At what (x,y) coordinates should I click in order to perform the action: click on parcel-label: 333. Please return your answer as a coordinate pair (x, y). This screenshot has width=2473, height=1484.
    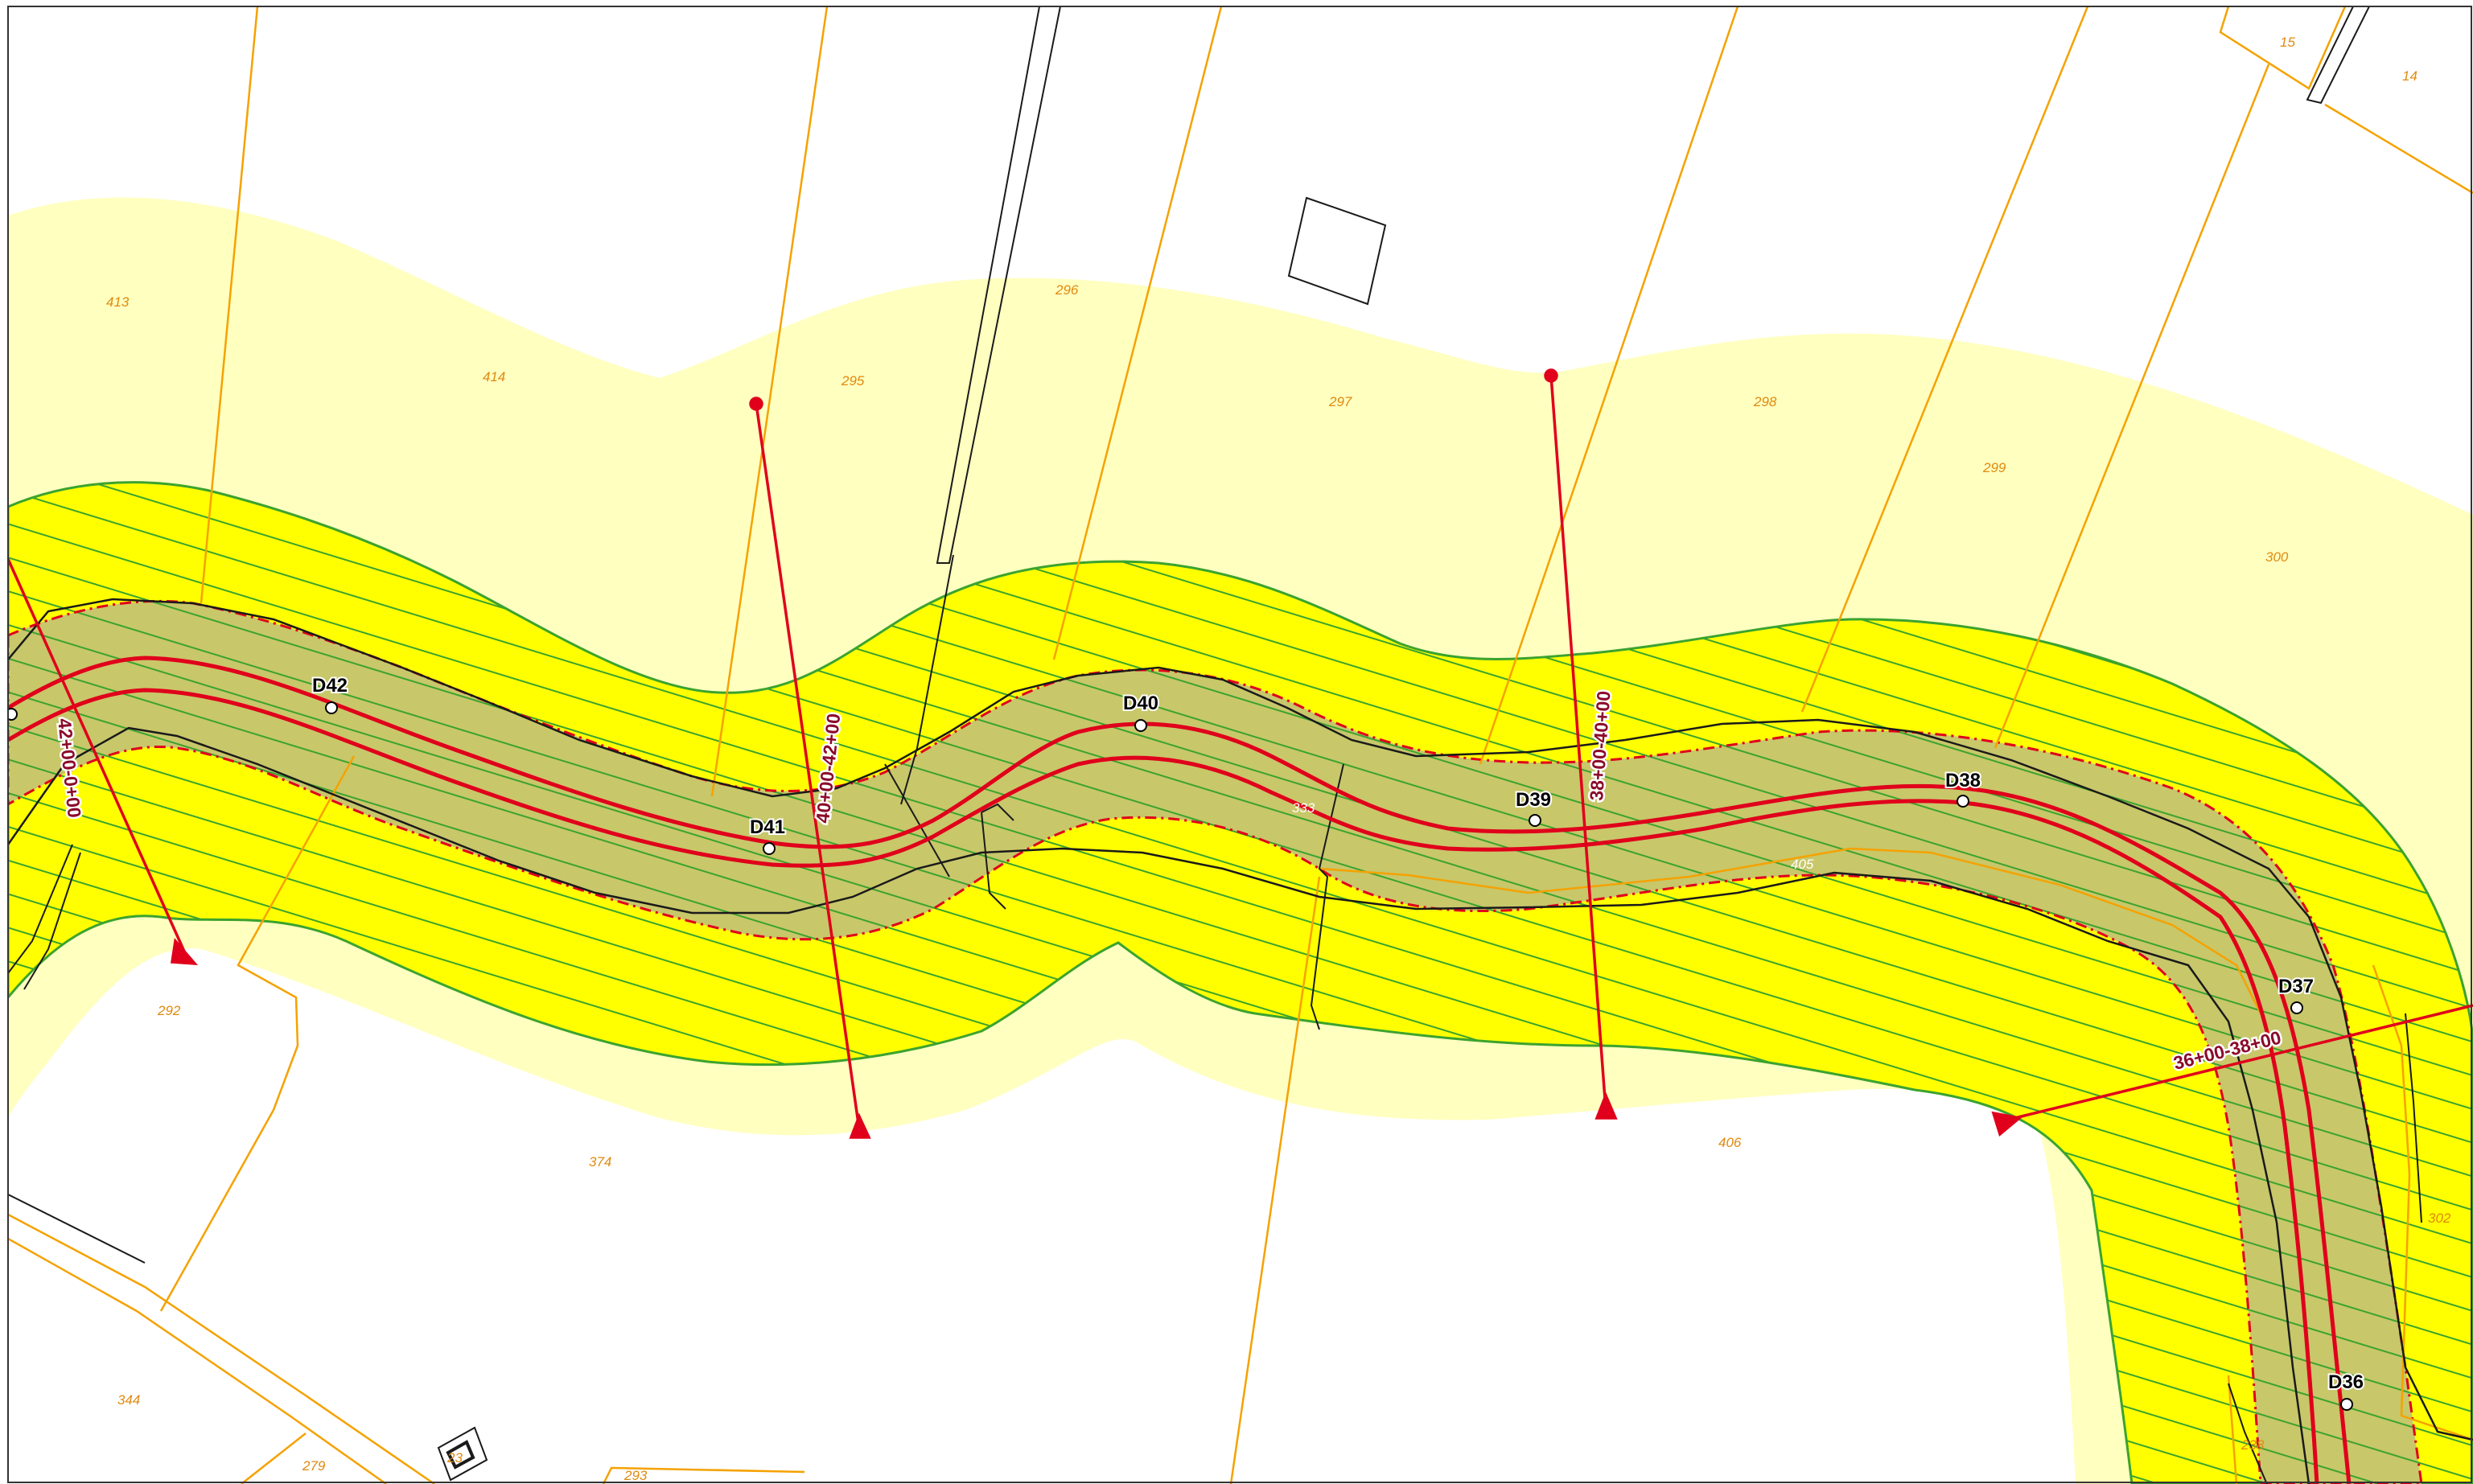
    Looking at the image, I should click on (1303, 808).